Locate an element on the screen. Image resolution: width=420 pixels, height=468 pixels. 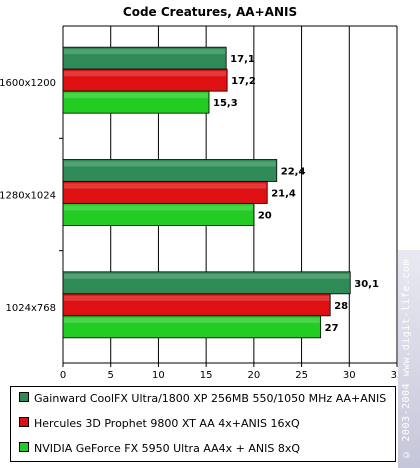
data-label: 28 is located at coordinates (341, 306).